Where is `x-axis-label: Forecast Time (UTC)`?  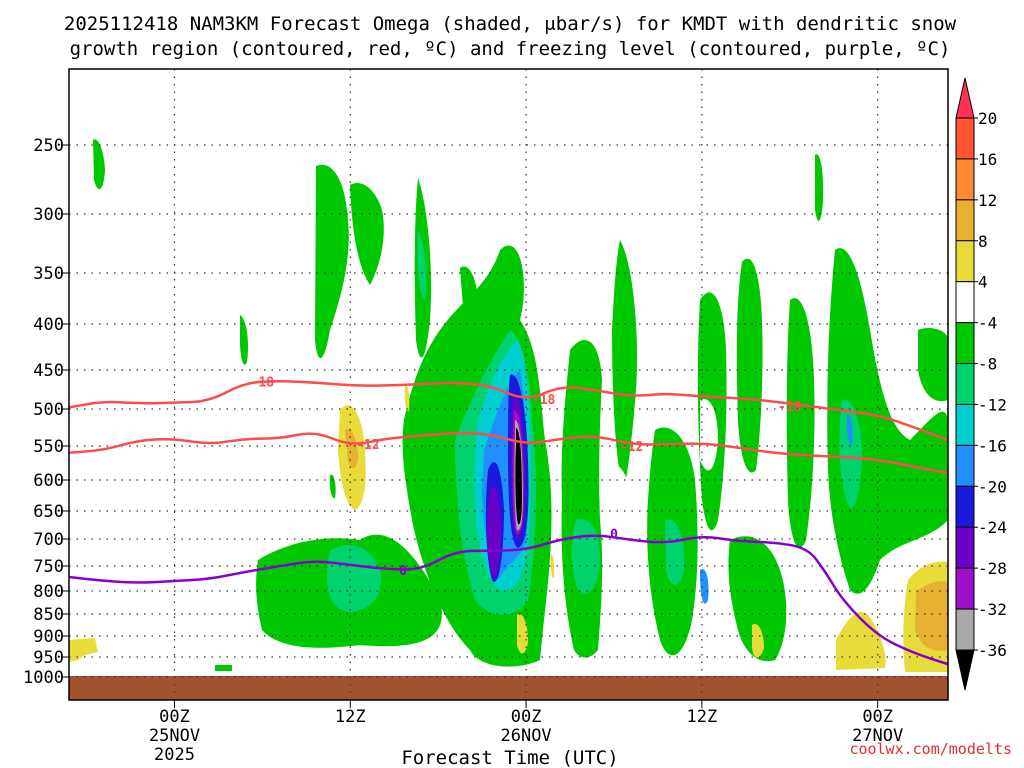
x-axis-label: Forecast Time (UTC) is located at coordinates (509, 757).